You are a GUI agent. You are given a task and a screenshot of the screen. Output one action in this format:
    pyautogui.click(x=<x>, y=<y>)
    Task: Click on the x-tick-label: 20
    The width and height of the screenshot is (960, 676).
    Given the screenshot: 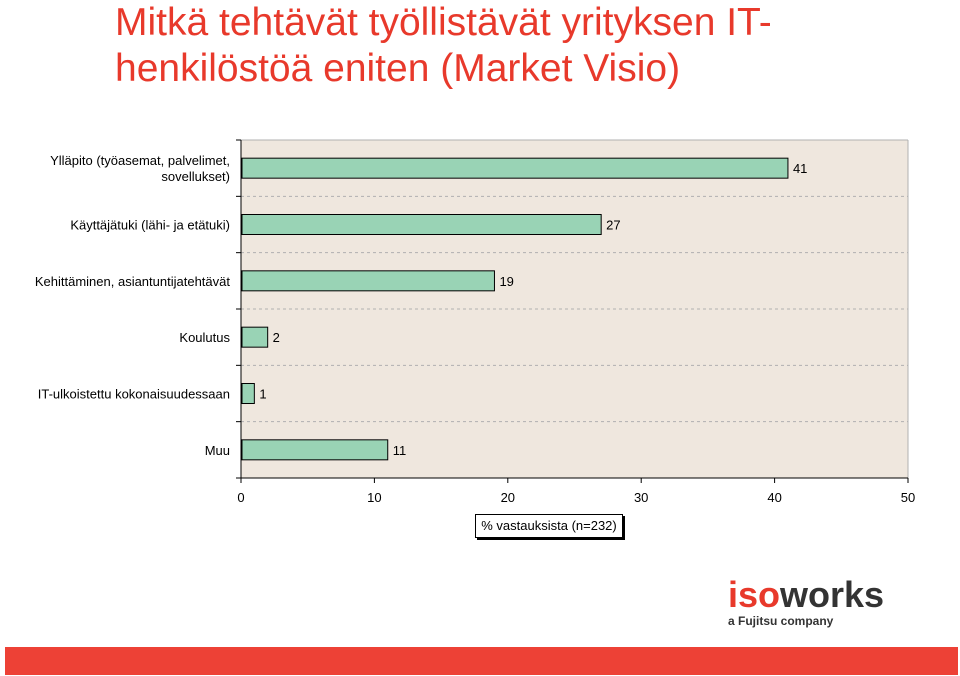 What is the action you would take?
    pyautogui.click(x=508, y=497)
    